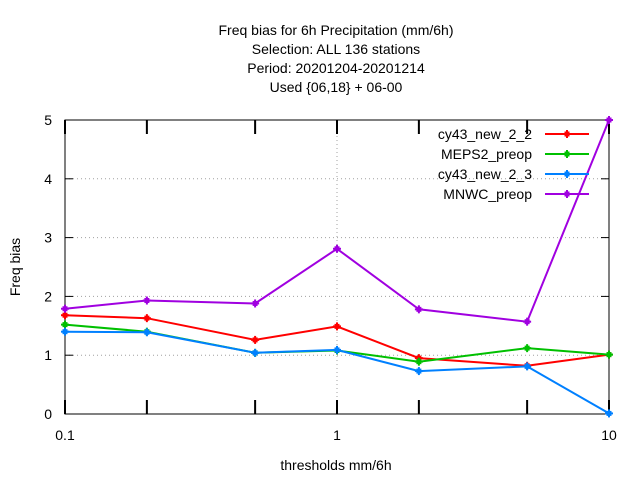 The width and height of the screenshot is (640, 480). I want to click on title-line: Freq bias for 6h Precipitation (mm/6h), so click(336, 30).